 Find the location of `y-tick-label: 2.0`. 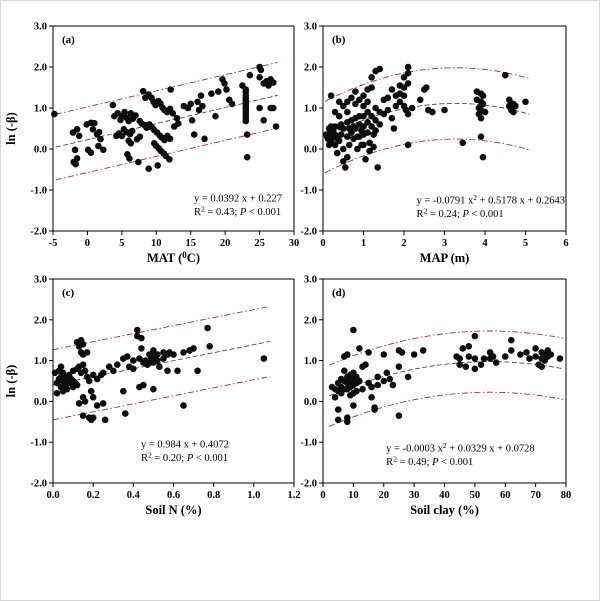

y-tick-label: 2.0 is located at coordinates (310, 320).